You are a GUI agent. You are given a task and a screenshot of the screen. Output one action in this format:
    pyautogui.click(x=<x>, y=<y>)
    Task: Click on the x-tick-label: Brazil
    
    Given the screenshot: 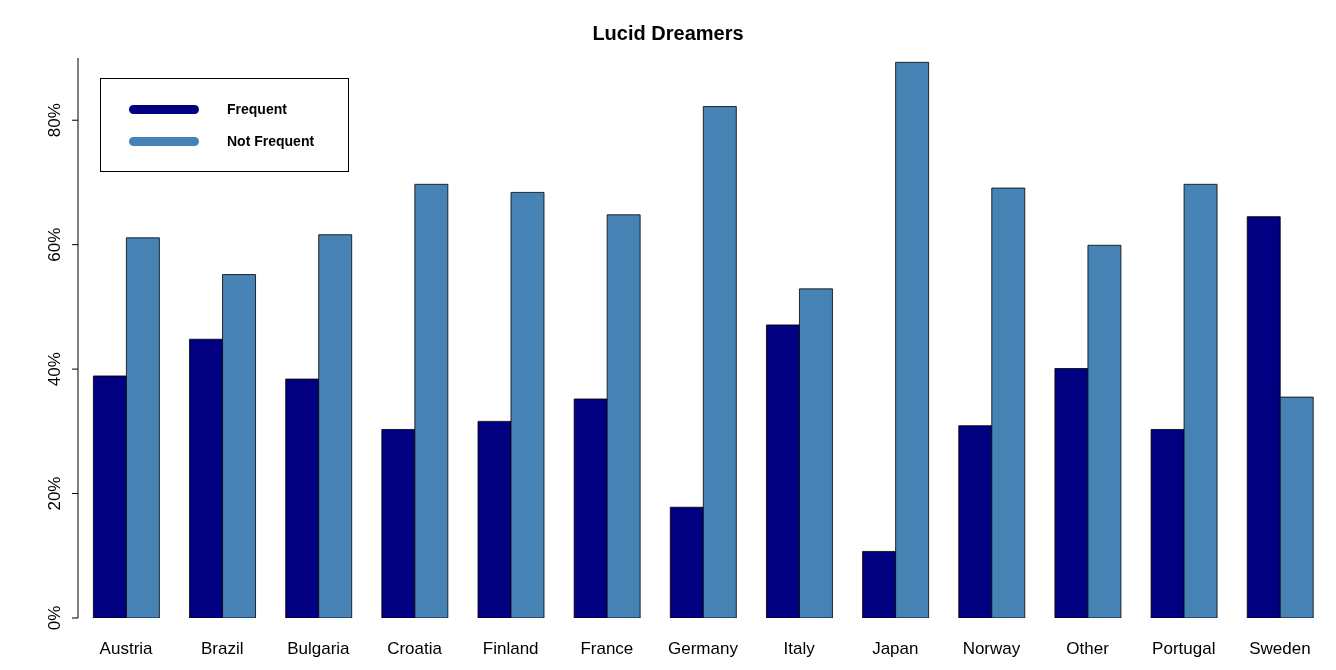 What is the action you would take?
    pyautogui.click(x=222, y=649)
    